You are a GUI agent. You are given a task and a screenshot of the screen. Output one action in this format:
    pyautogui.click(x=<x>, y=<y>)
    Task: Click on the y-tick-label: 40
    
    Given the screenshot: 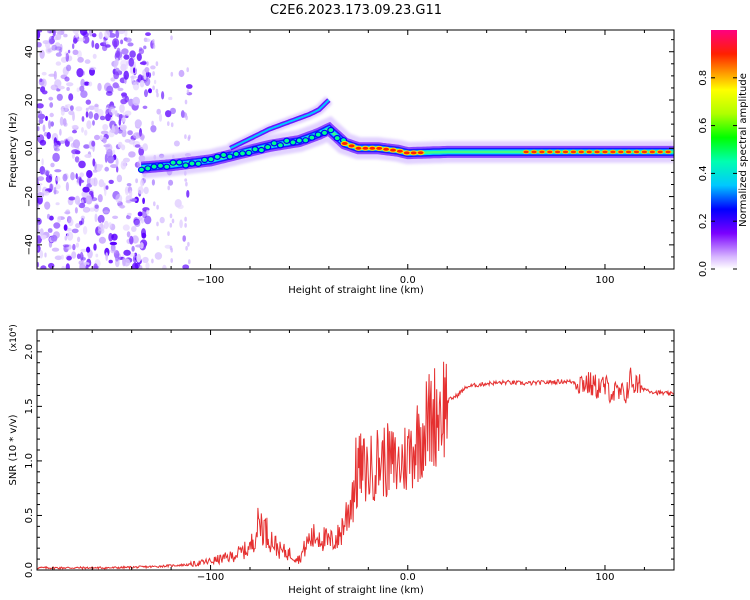 What is the action you would take?
    pyautogui.click(x=29, y=51)
    